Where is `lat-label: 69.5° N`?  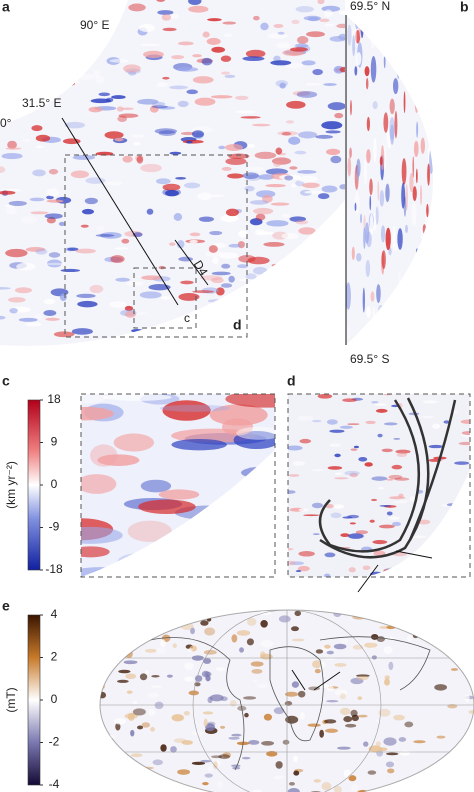
lat-label: 69.5° N is located at coordinates (370, 6).